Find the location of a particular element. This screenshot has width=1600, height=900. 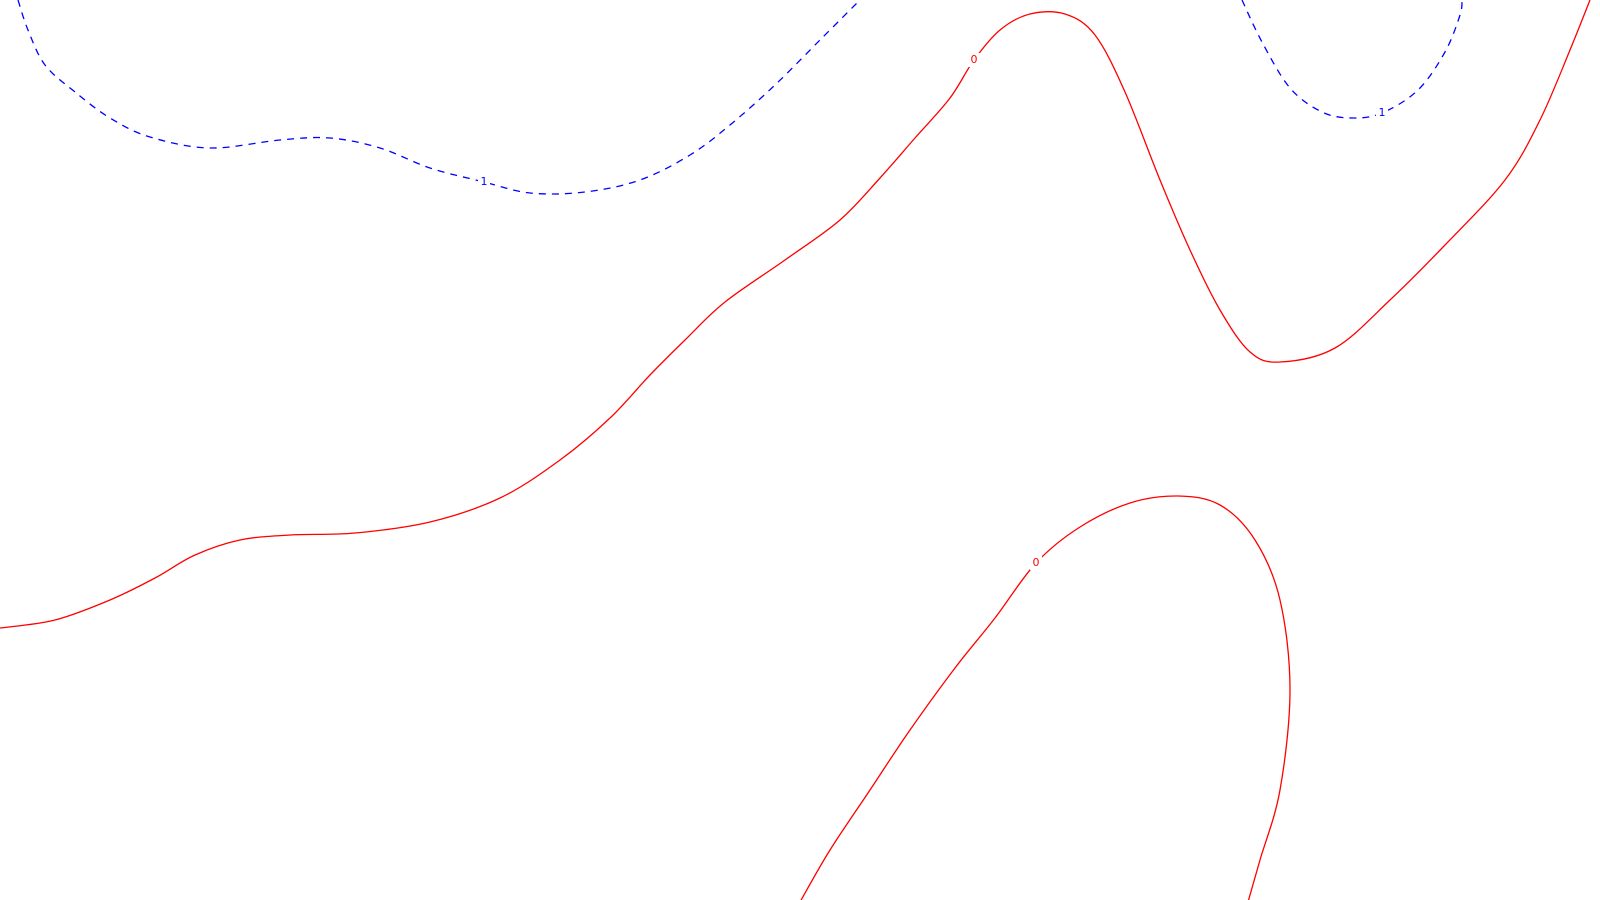

contour-label-level-0-1: 0 is located at coordinates (974, 59).